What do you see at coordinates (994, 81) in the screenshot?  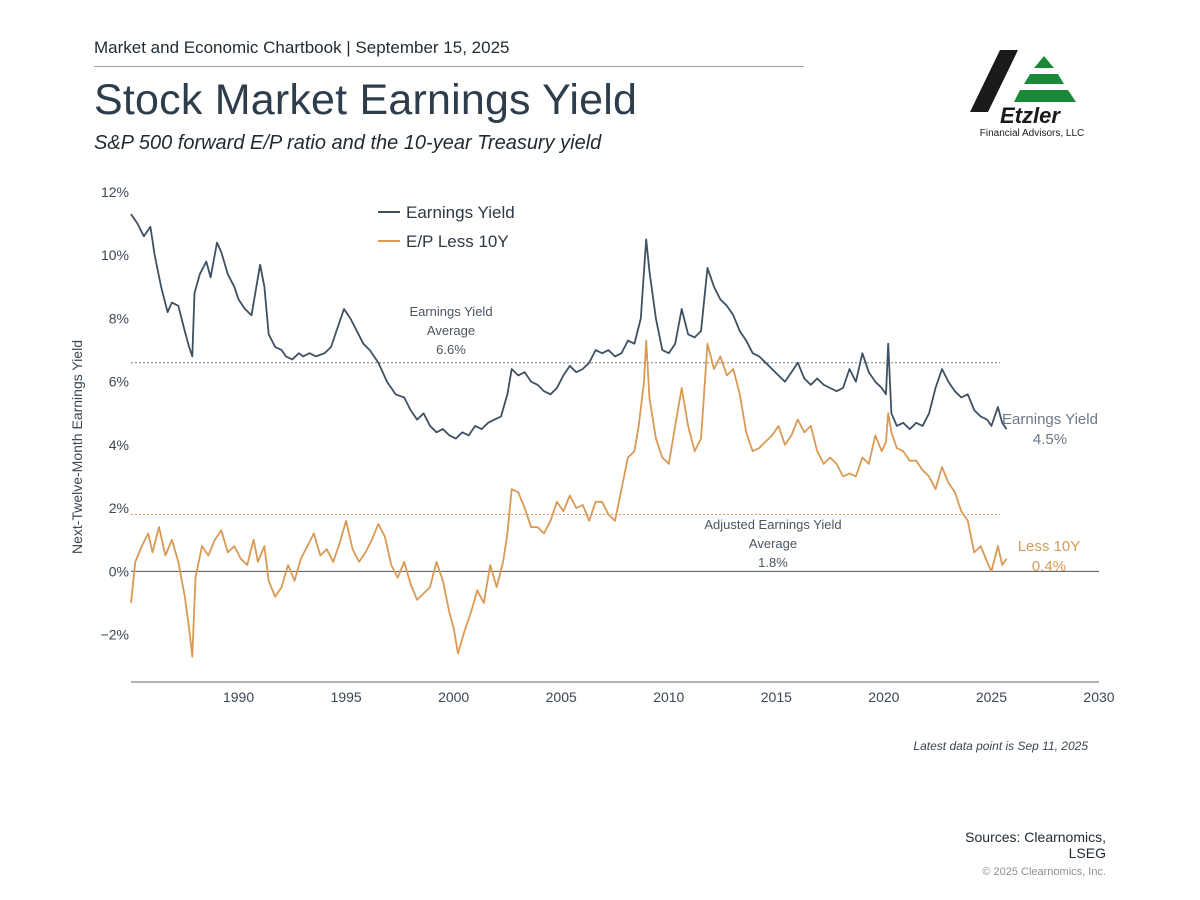 I see `logo-slash` at bounding box center [994, 81].